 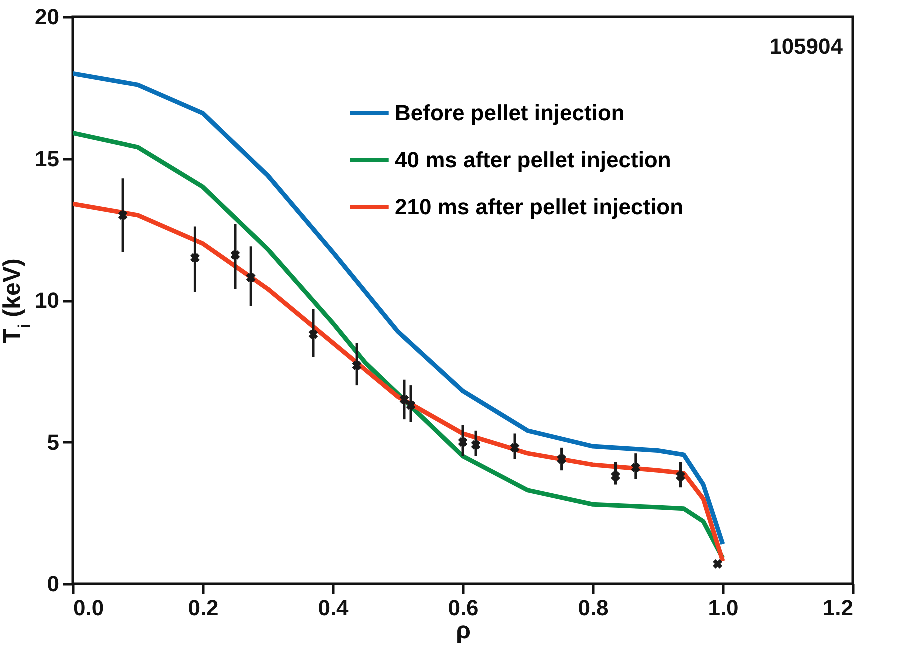 I want to click on y-tick-label: 20, so click(x=47, y=17).